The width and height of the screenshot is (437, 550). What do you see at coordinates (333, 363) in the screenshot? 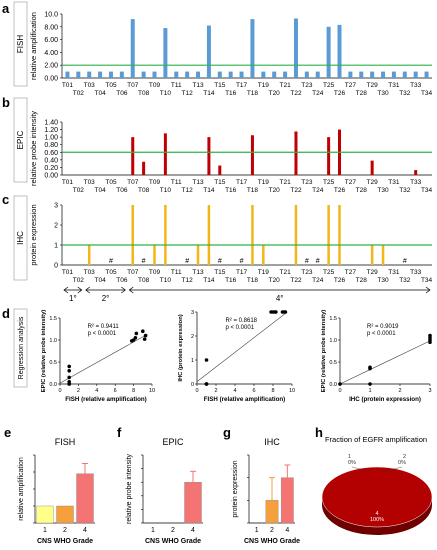
I see `reg-ihc-epic-ytick-label: 0.5` at bounding box center [333, 363].